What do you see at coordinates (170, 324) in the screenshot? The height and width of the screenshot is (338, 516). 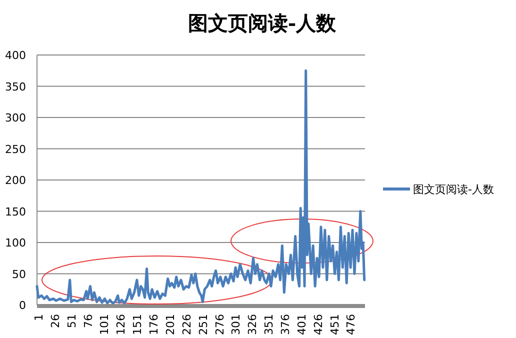 I see `x-tick-label: 201` at bounding box center [170, 324].